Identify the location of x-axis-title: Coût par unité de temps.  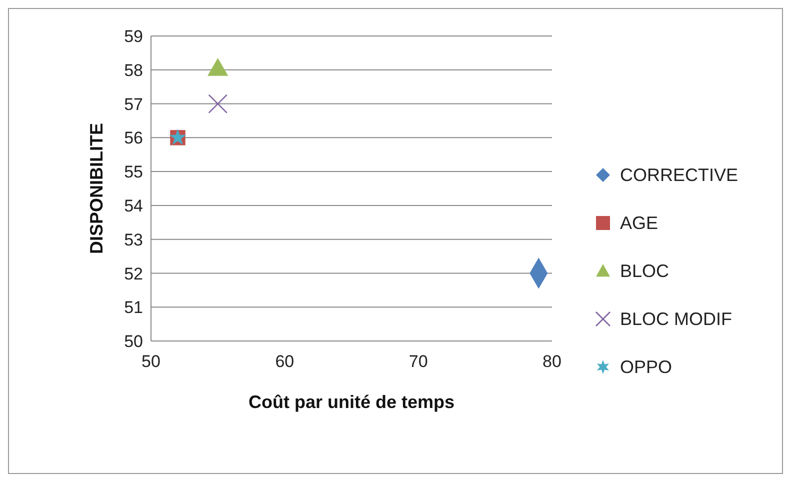
(351, 402).